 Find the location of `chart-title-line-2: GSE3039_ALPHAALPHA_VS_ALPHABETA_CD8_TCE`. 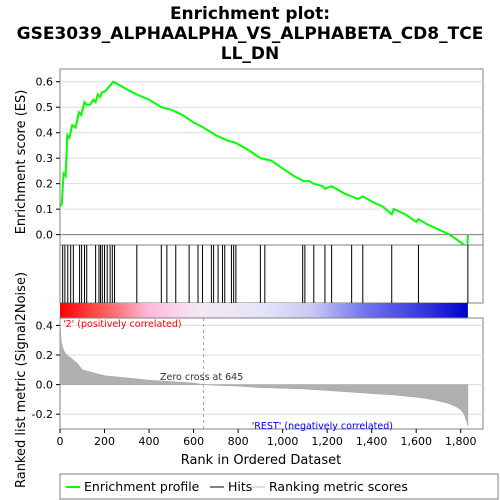

chart-title-line-2: GSE3039_ALPHAALPHA_VS_ALPHABETA_CD8_TCE is located at coordinates (250, 34).